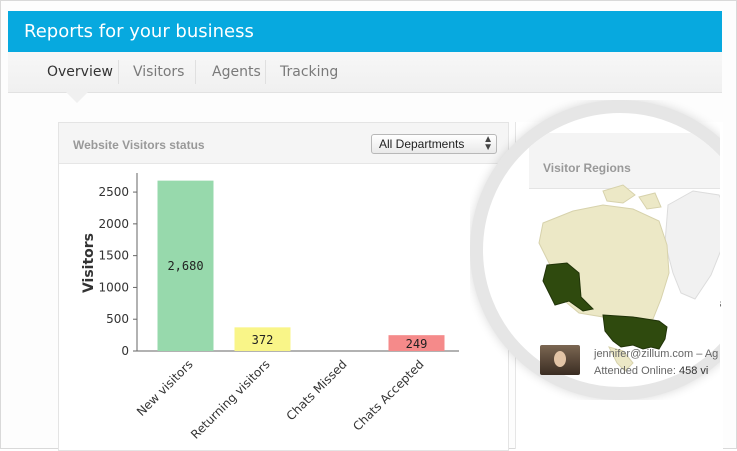 The width and height of the screenshot is (737, 451). Describe the element at coordinates (309, 72) in the screenshot. I see `tab-tracking: Tracking` at that location.